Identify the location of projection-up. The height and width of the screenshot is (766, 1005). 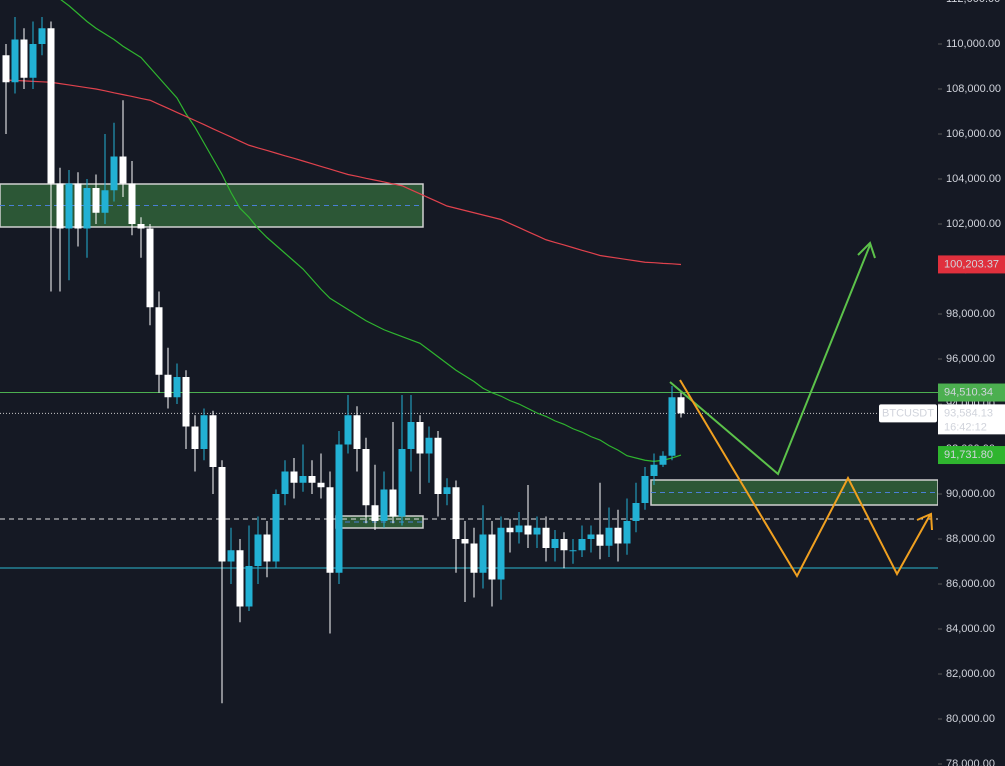
(770, 360).